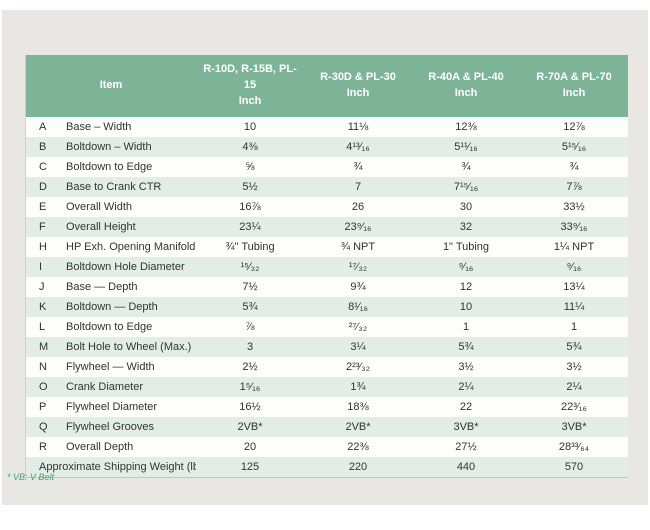 The image size is (650, 530). What do you see at coordinates (574, 306) in the screenshot?
I see `row-value-col4: 11¼` at bounding box center [574, 306].